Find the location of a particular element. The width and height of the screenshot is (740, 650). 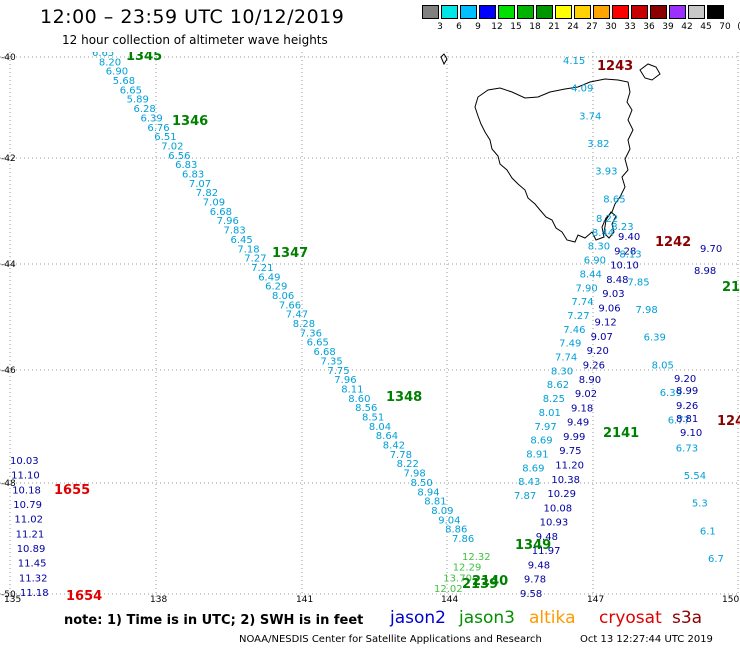

wave-height-value: 11.10 is located at coordinates (25, 476).